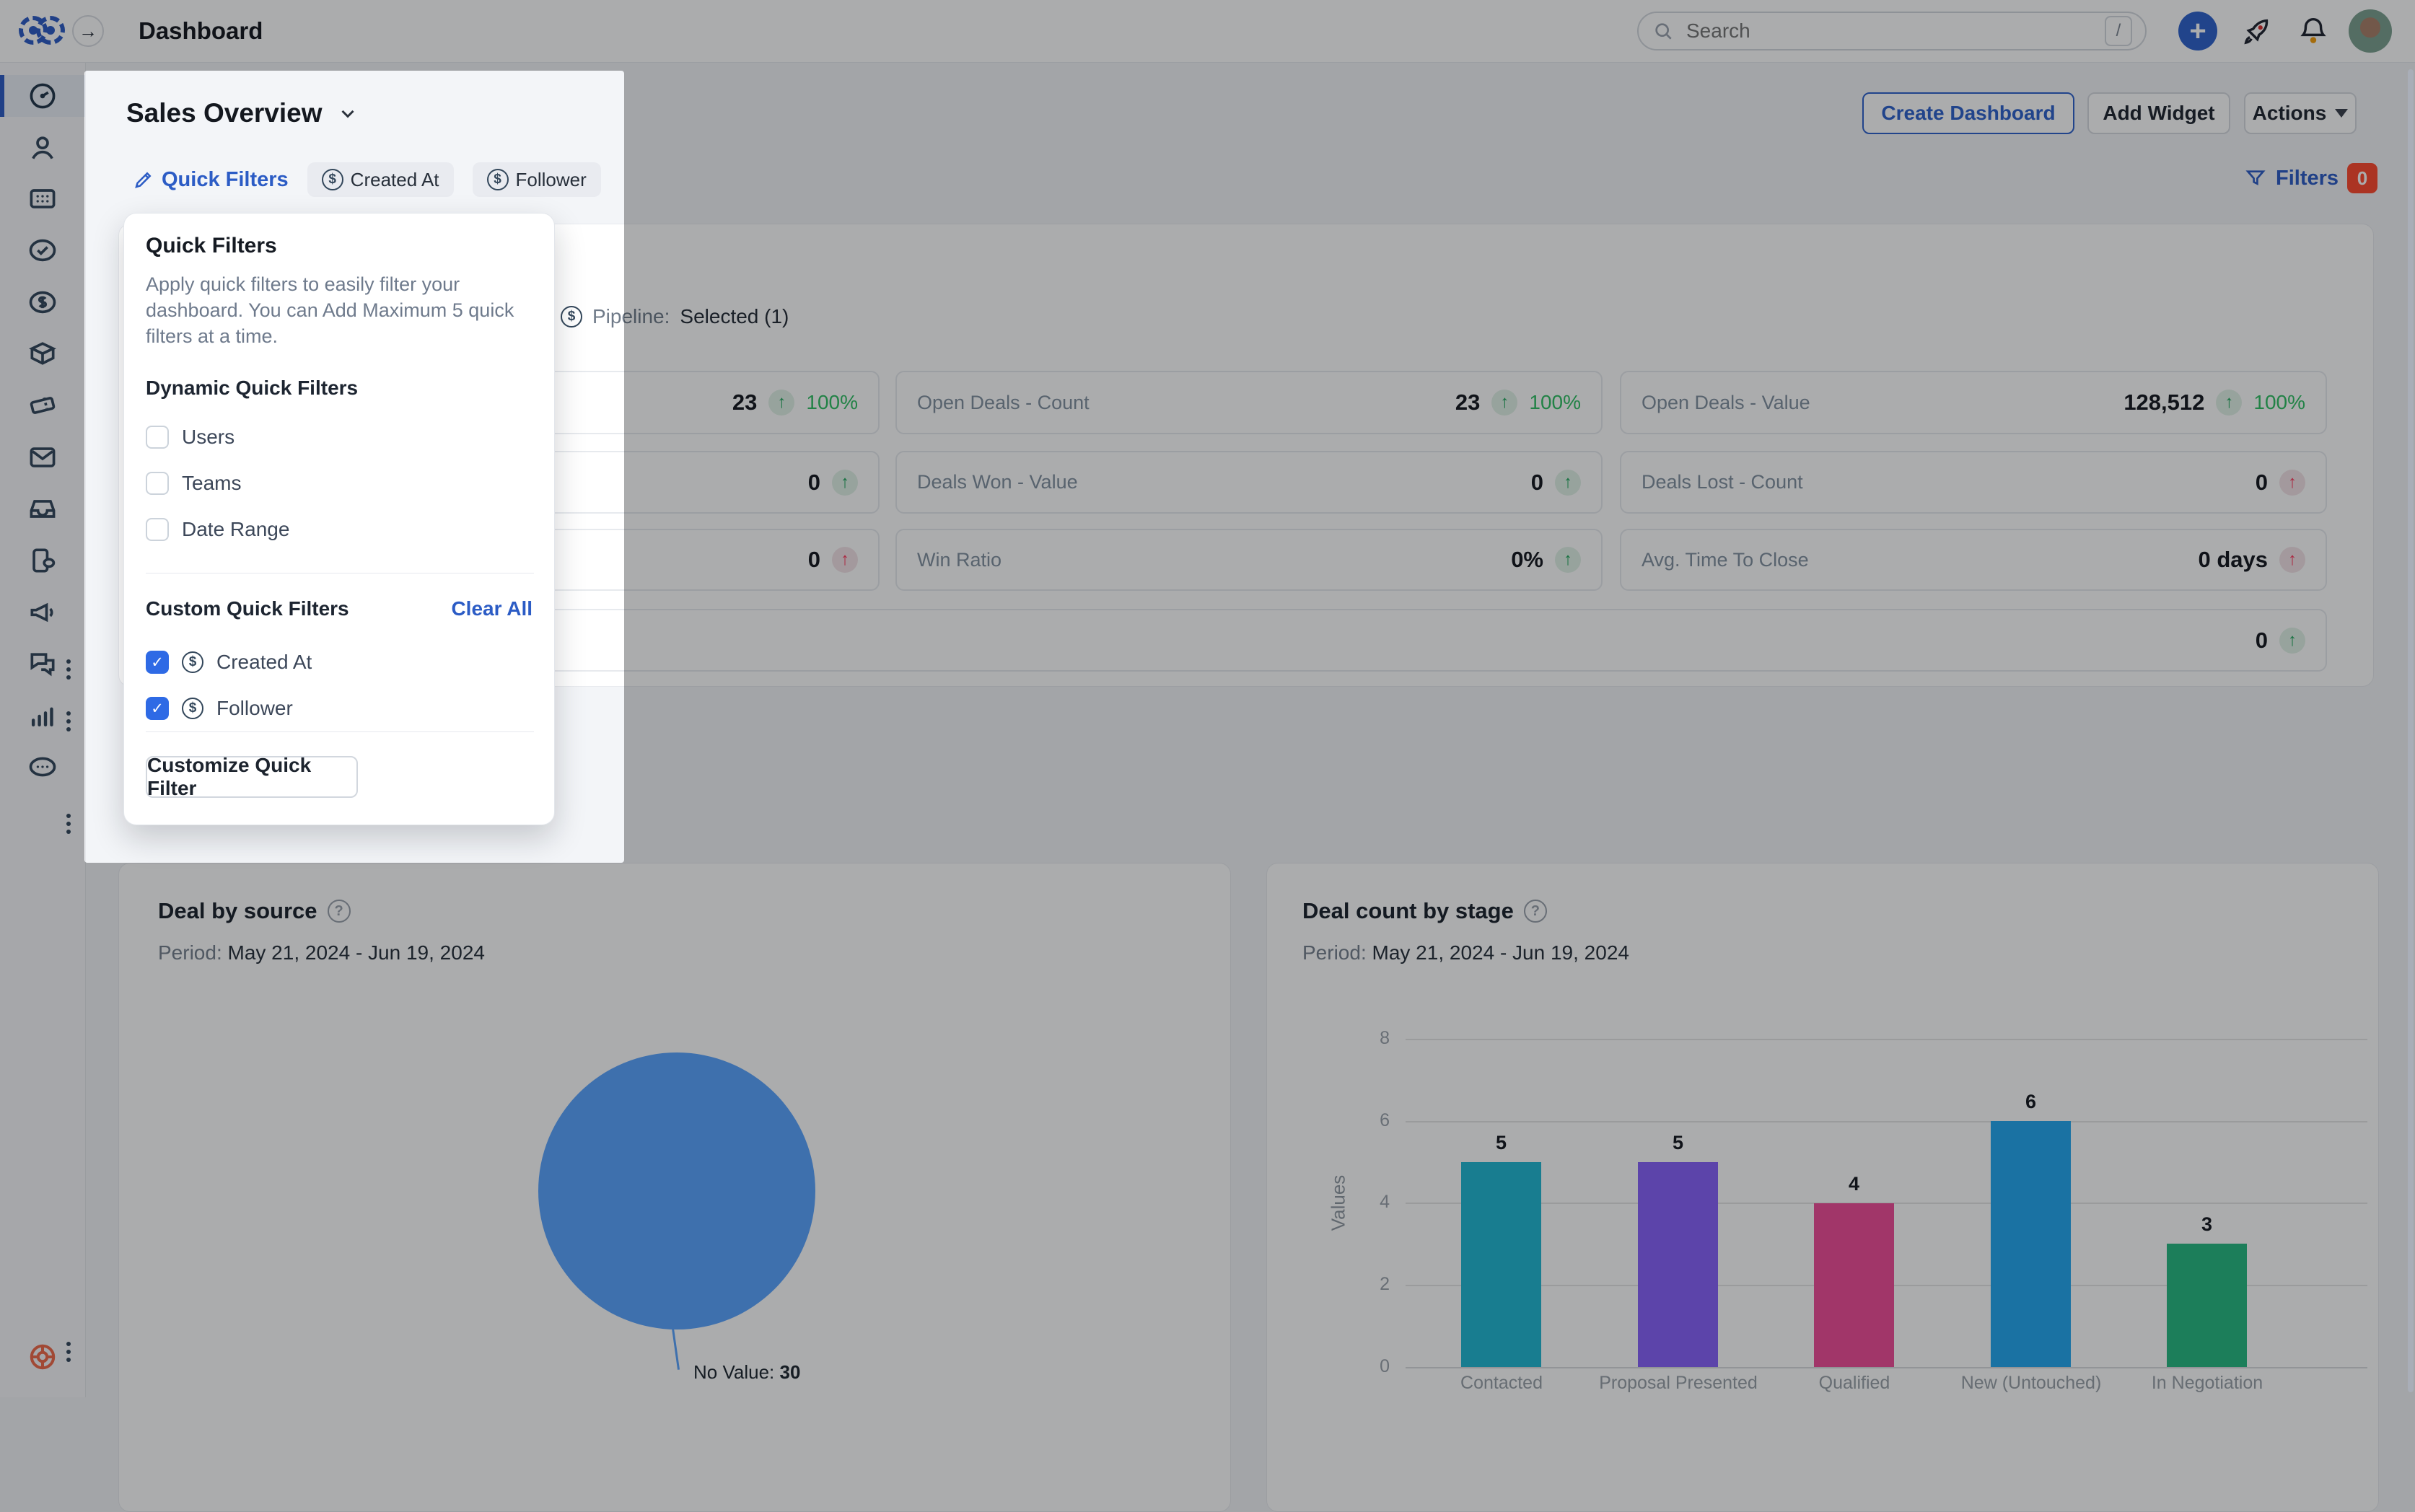 The image size is (2415, 1512). Describe the element at coordinates (1973, 402) in the screenshot. I see `kpi-tile-open-deals-value: Open Deals - Value 128,512 ↑ 100%` at that location.